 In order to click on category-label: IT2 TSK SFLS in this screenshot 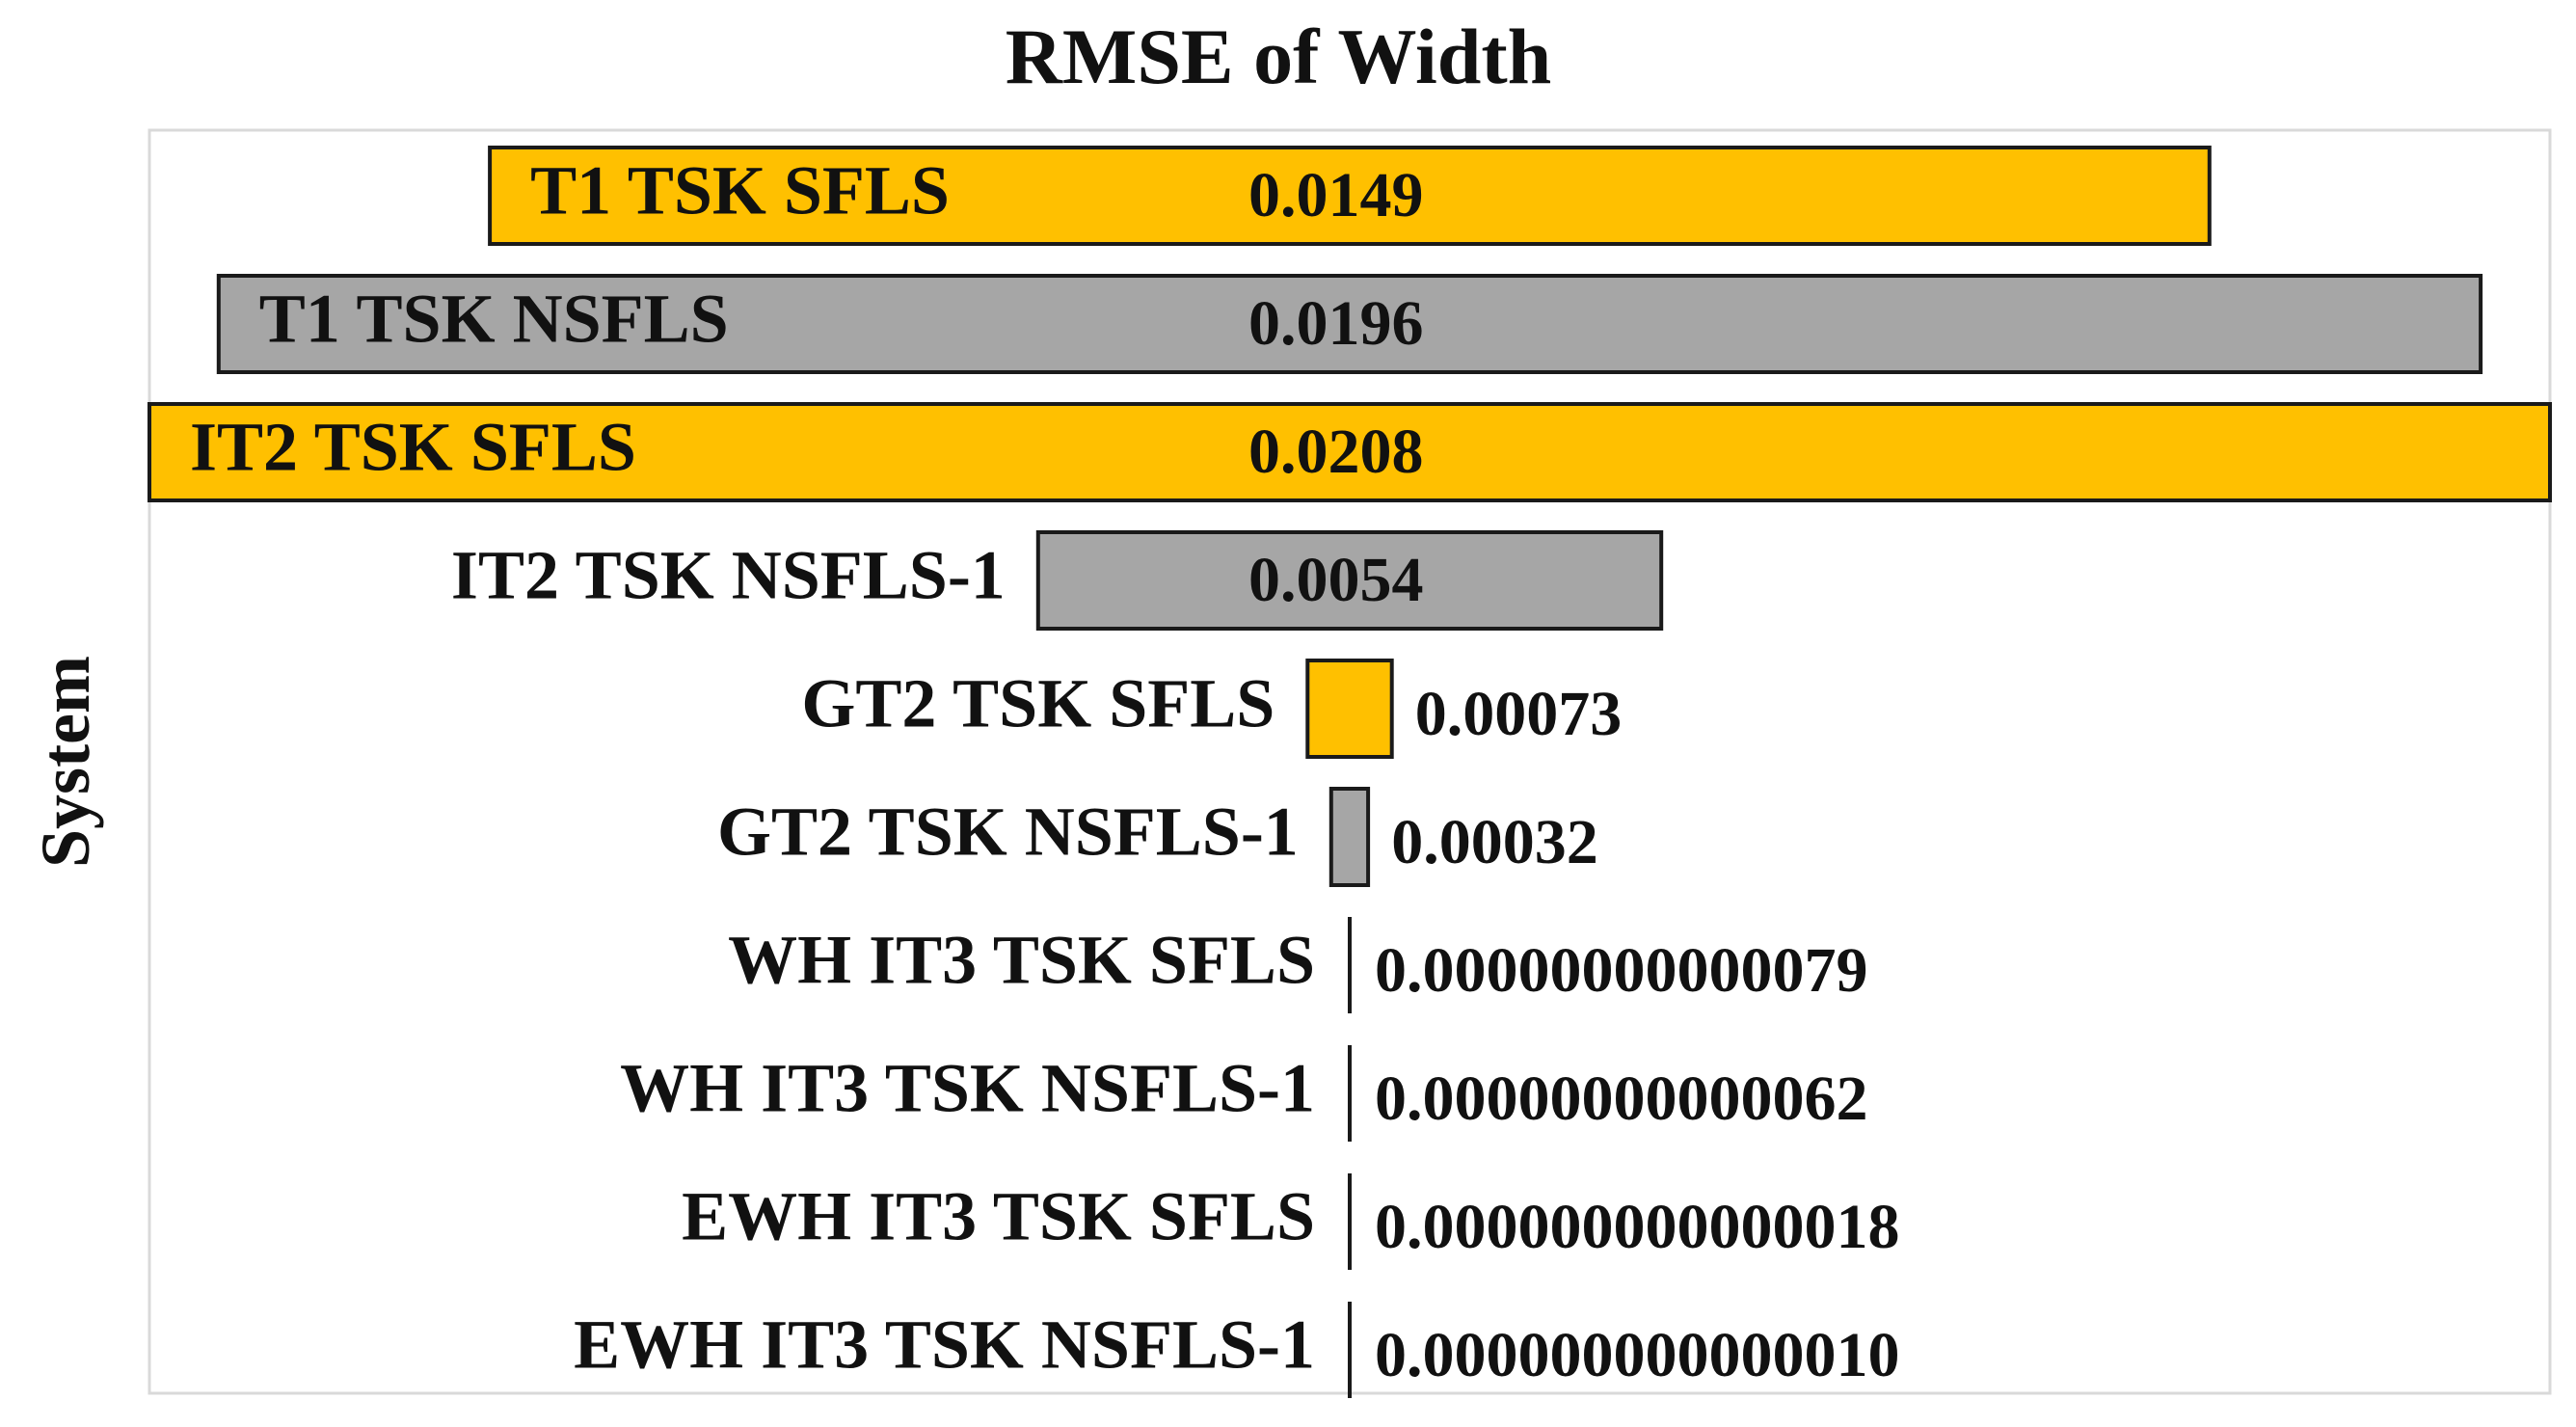, I will do `click(413, 447)`.